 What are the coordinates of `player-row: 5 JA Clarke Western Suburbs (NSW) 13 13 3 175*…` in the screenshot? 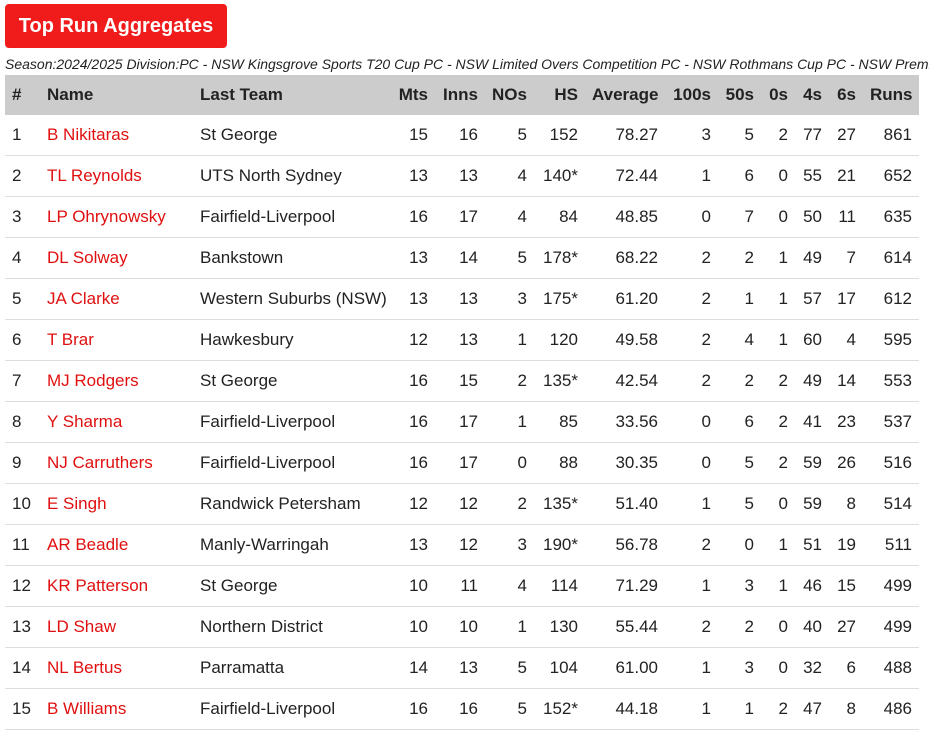 It's located at (462, 299).